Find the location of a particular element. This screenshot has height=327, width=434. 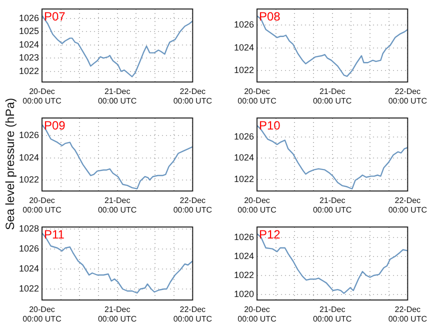

y-tick-label: 1023 is located at coordinates (28, 57).